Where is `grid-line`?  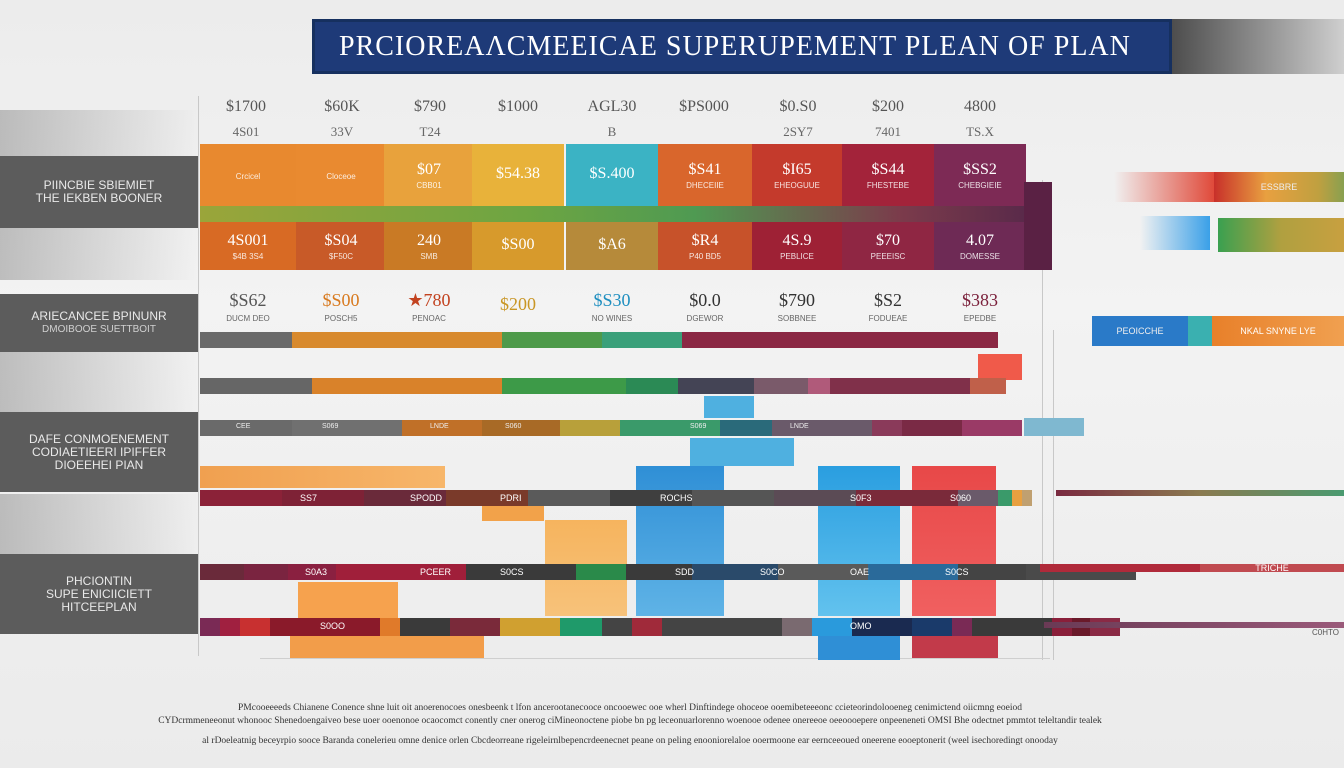
grid-line is located at coordinates (655, 658).